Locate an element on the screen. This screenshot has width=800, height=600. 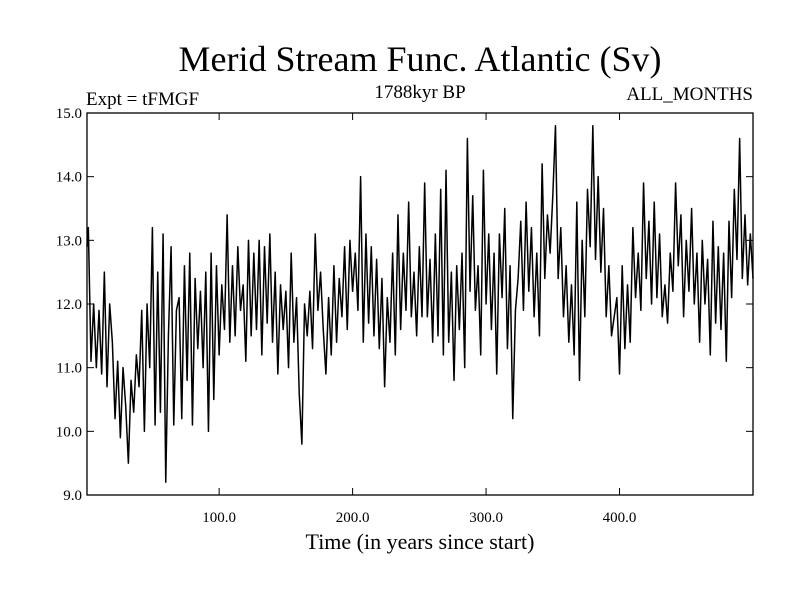
x-tick-label: 100.0 is located at coordinates (219, 518).